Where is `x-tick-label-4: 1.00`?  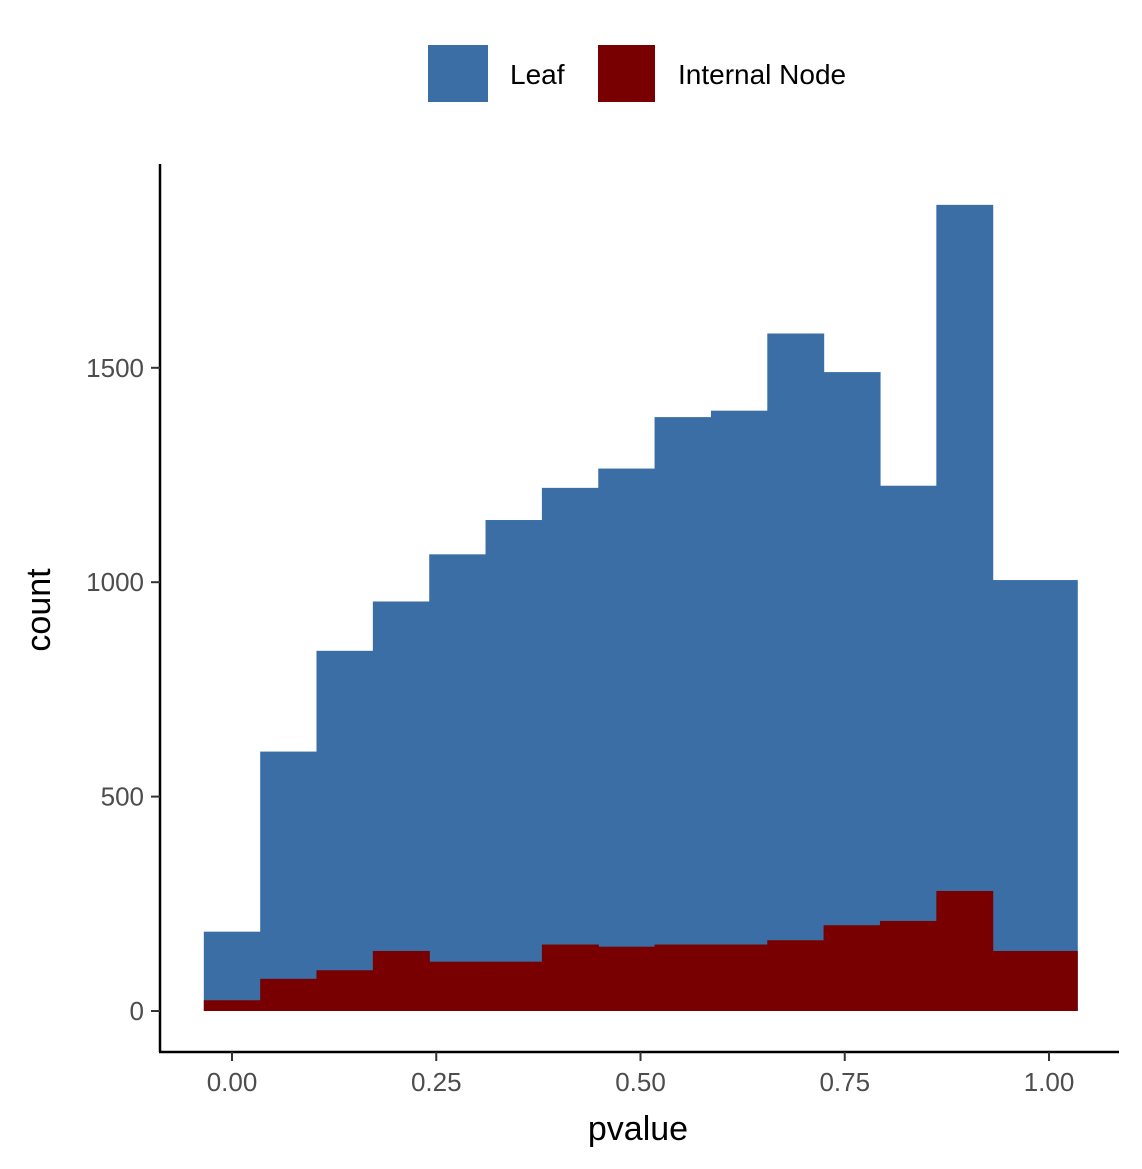
x-tick-label-4: 1.00 is located at coordinates (1049, 1082).